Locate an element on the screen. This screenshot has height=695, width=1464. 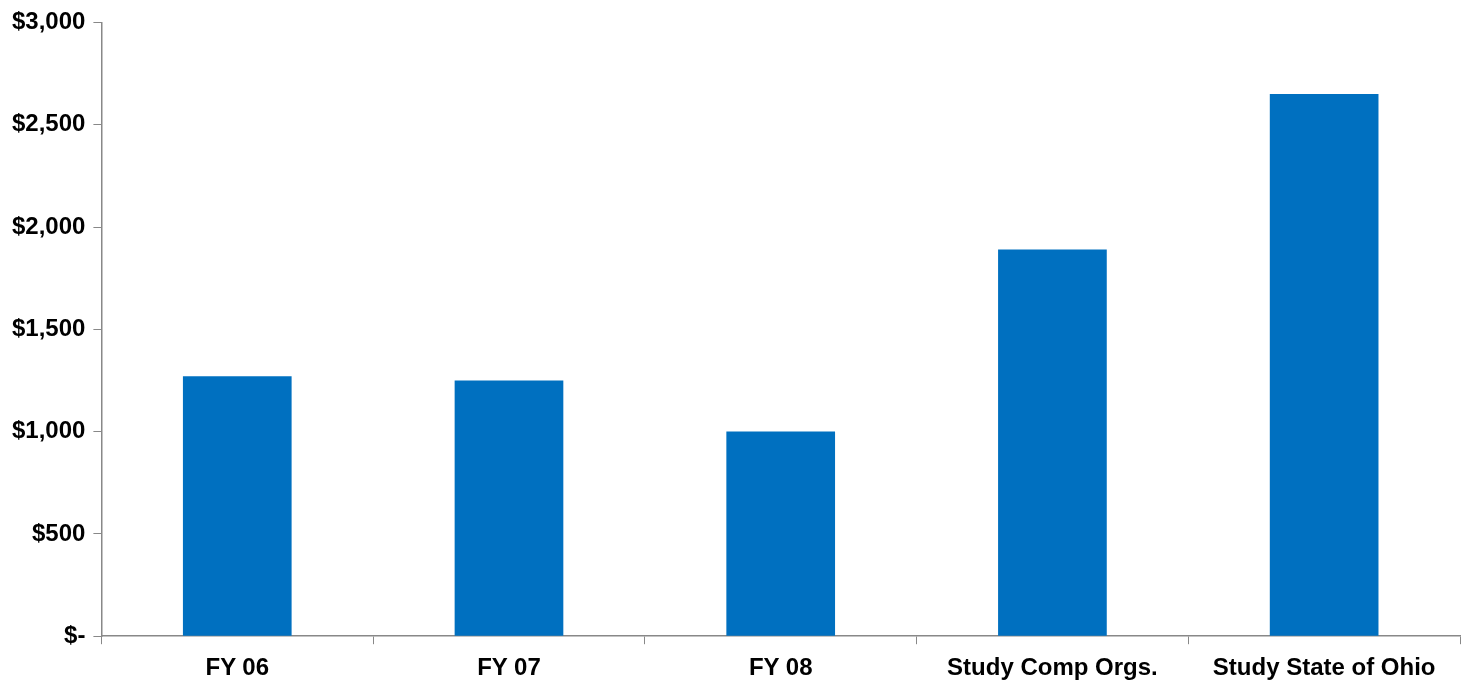
y-tick-label: $- is located at coordinates (75, 634).